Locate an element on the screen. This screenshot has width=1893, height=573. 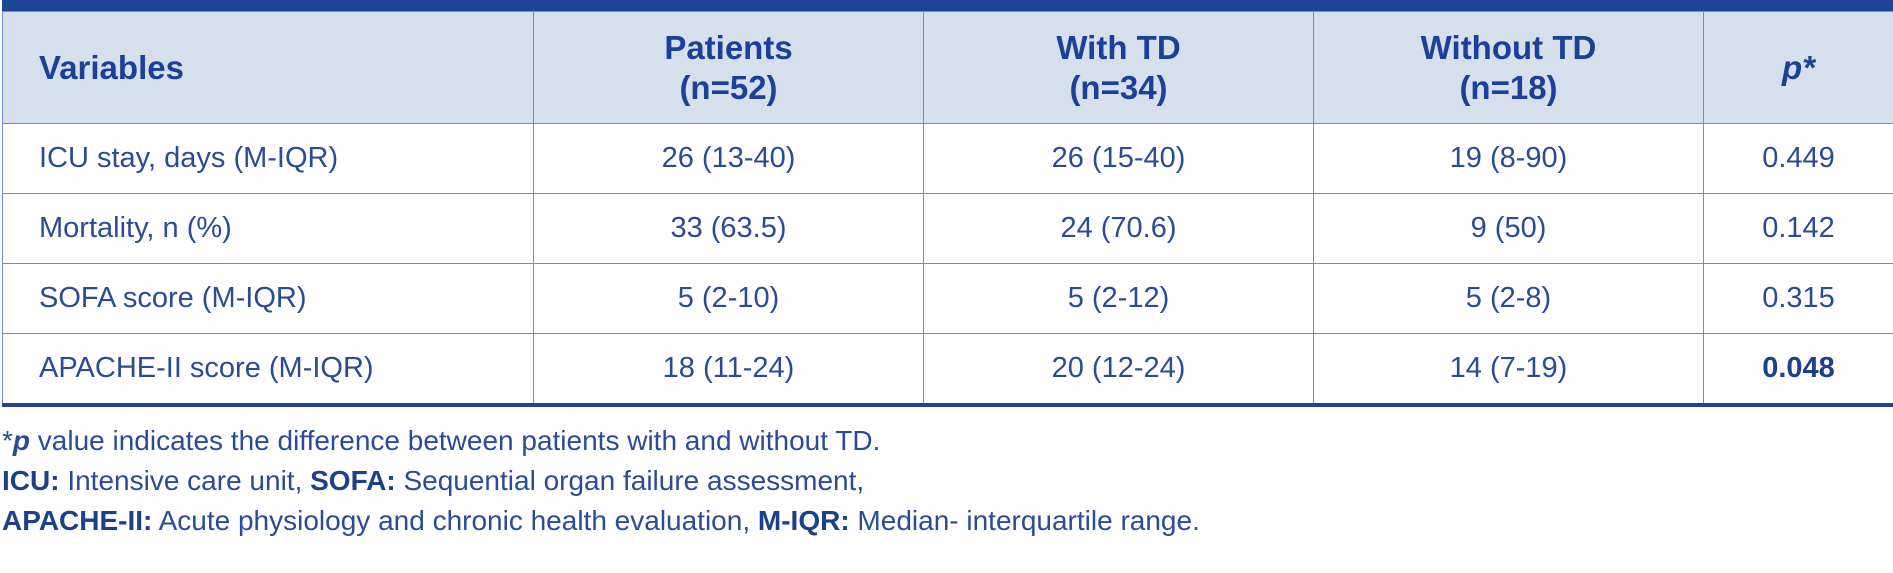
cell-with-td: 5 (2-12) is located at coordinates (1118, 298).